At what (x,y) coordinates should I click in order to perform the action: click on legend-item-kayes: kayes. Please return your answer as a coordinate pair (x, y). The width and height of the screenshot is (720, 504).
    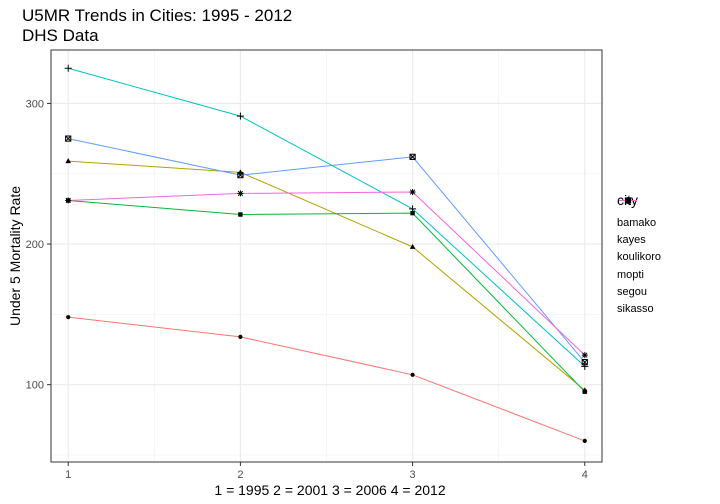
    Looking at the image, I should click on (639, 222).